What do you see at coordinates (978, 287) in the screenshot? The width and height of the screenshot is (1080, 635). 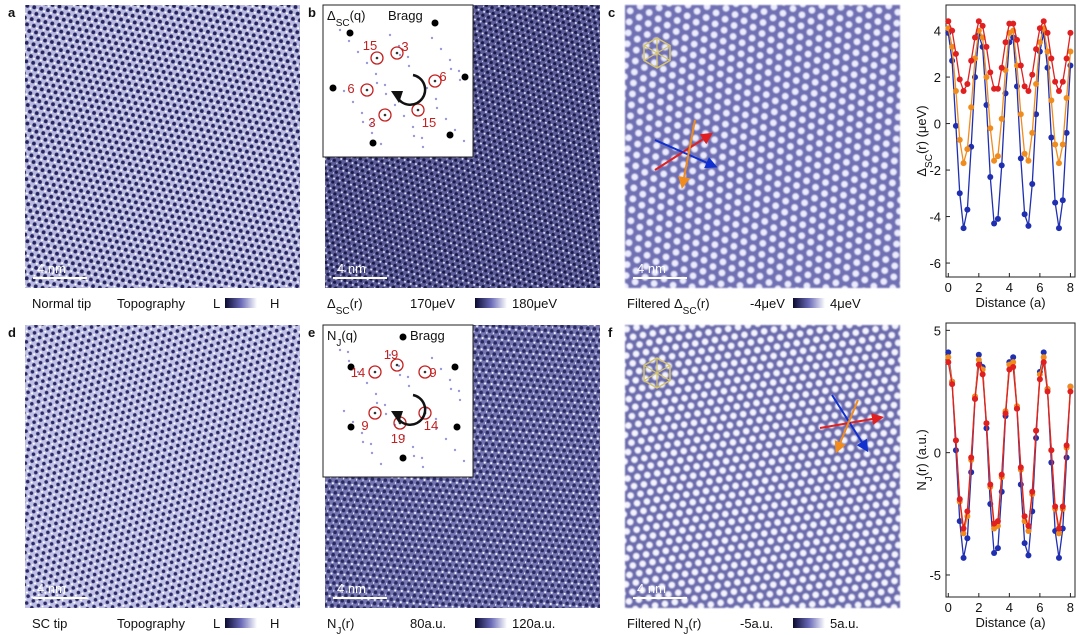 I see `x-tick-label: 2` at bounding box center [978, 287].